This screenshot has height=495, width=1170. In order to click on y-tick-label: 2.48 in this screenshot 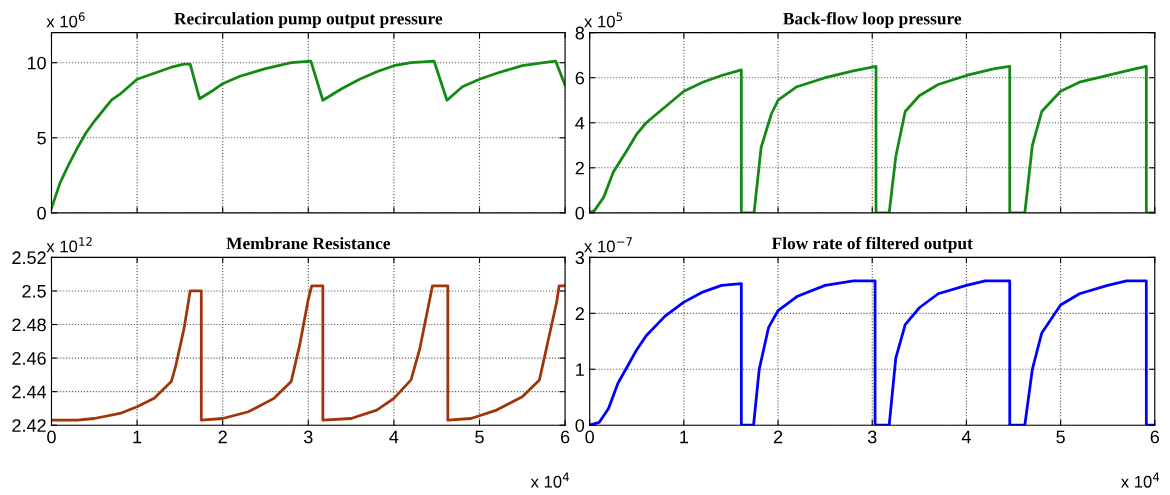, I will do `click(29, 325)`.